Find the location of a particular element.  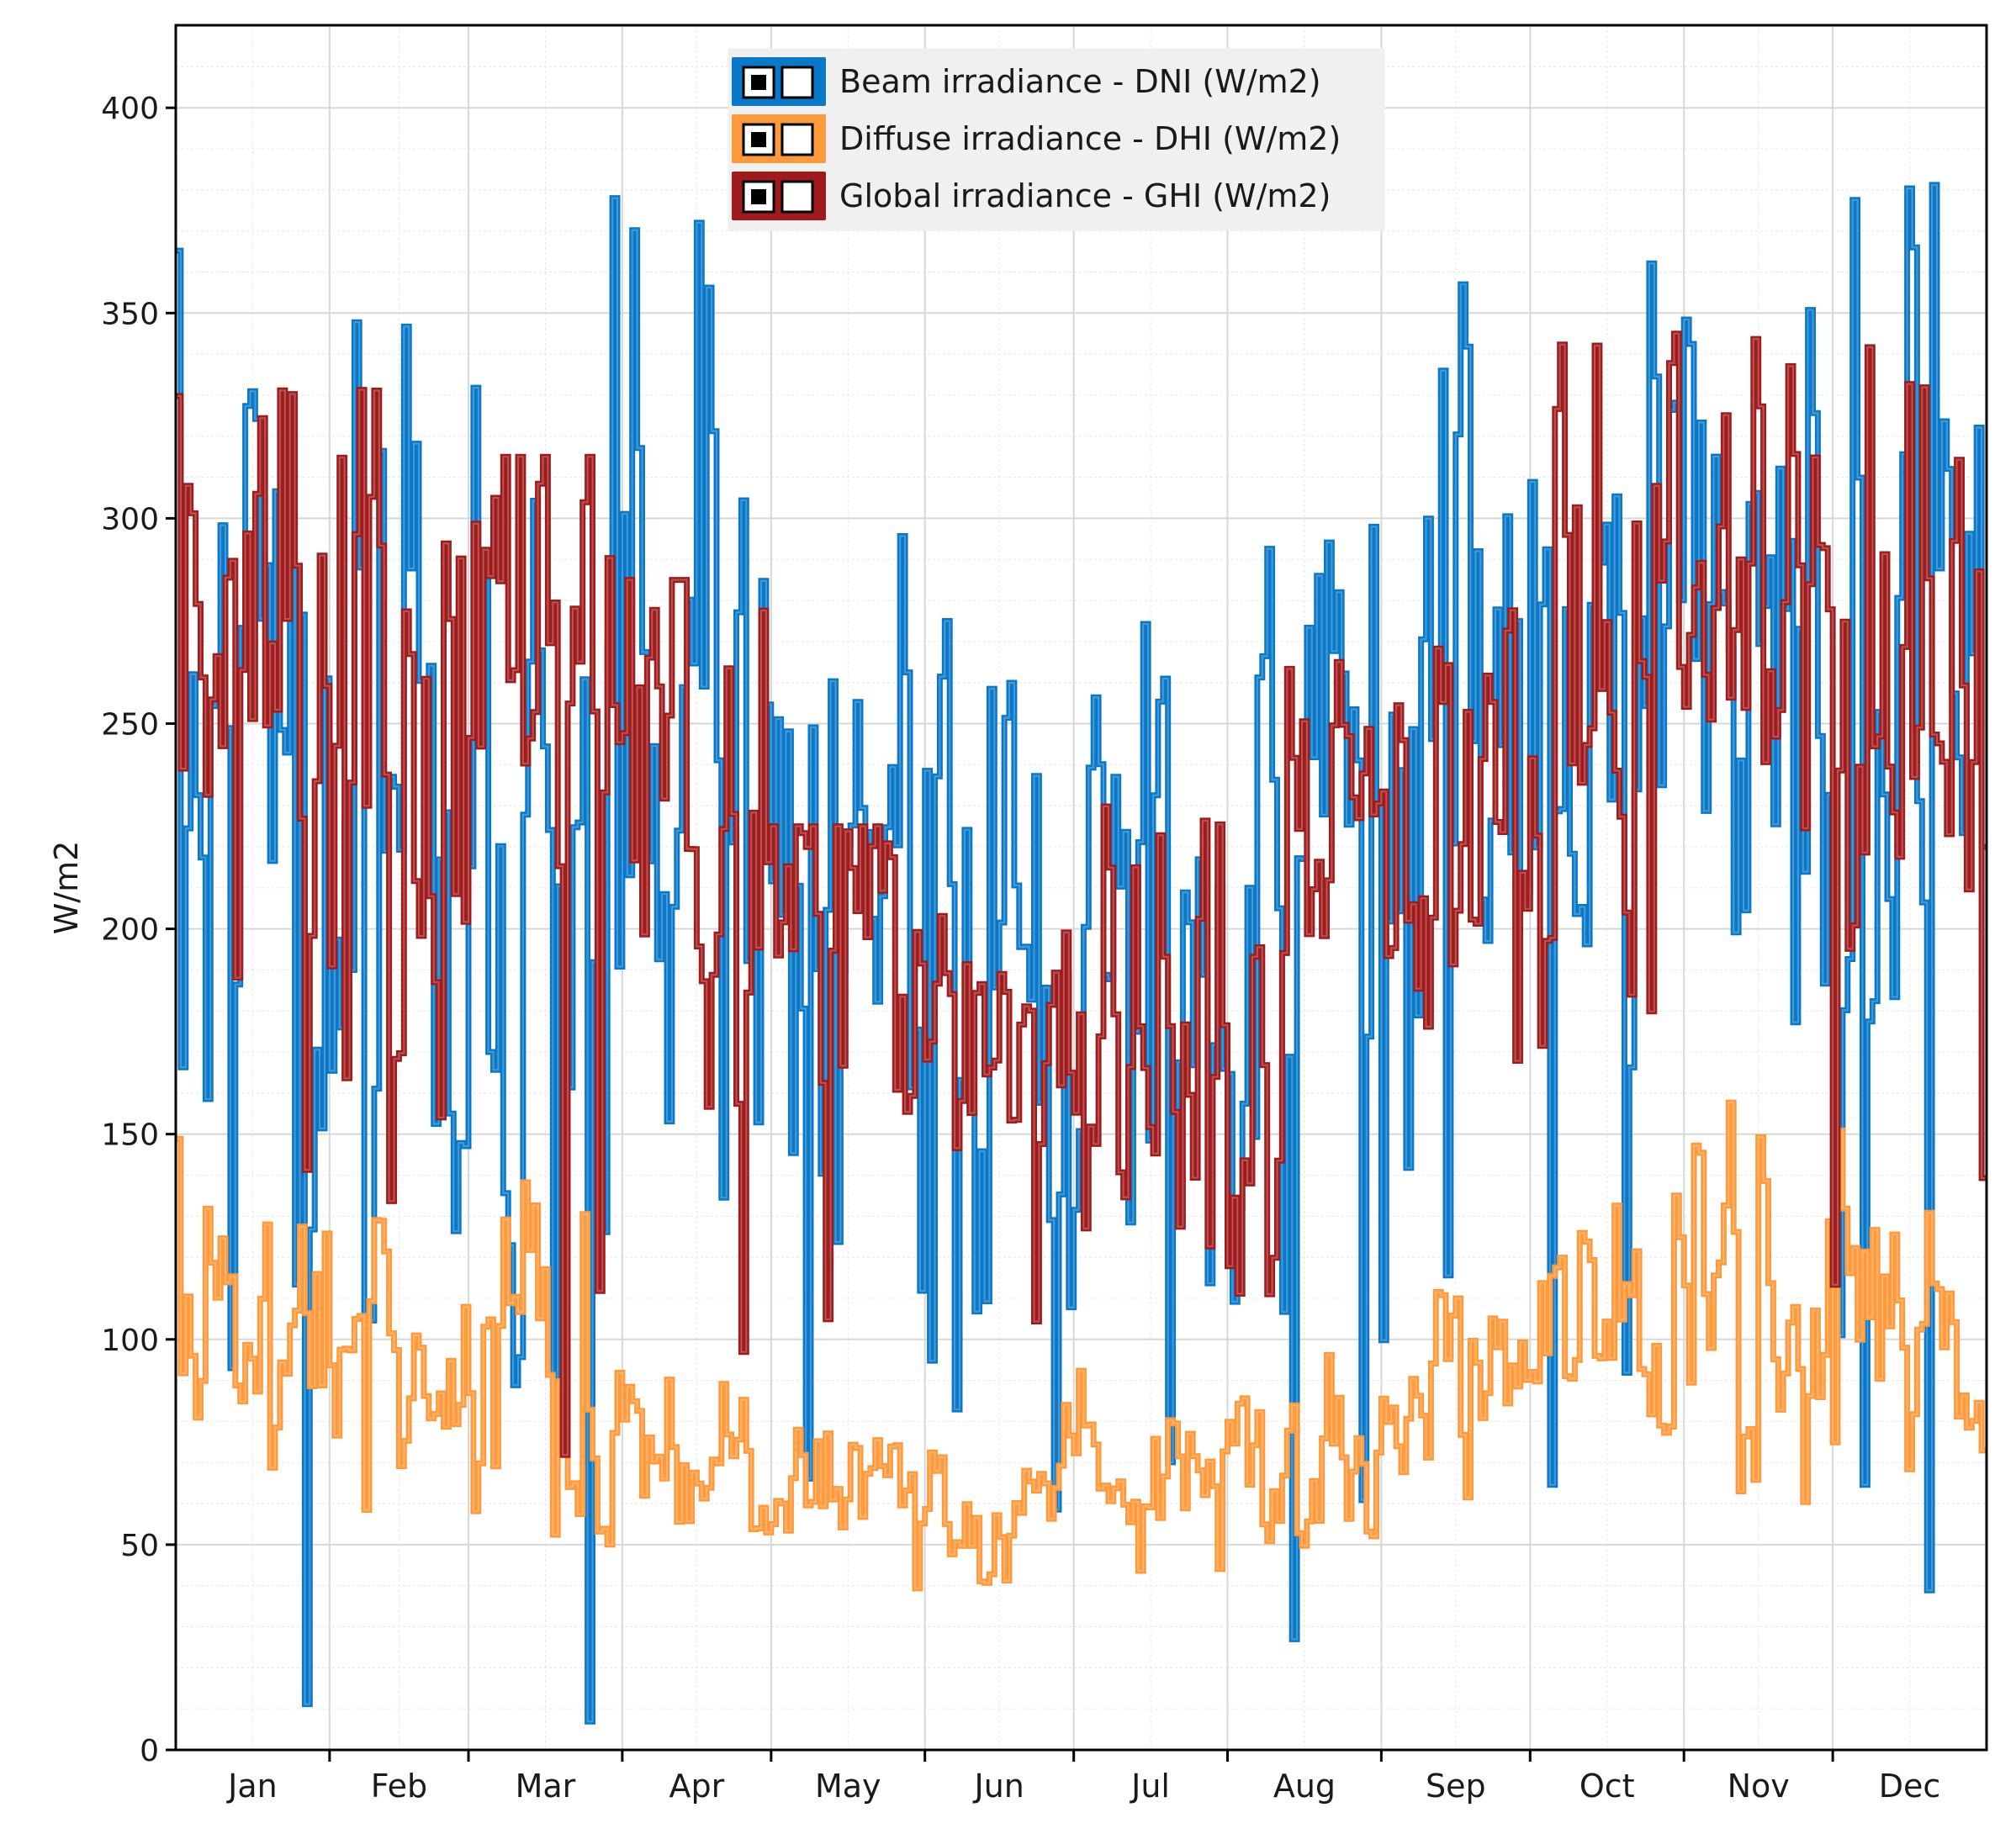

legend-checkbox-dhi is located at coordinates (758, 140).